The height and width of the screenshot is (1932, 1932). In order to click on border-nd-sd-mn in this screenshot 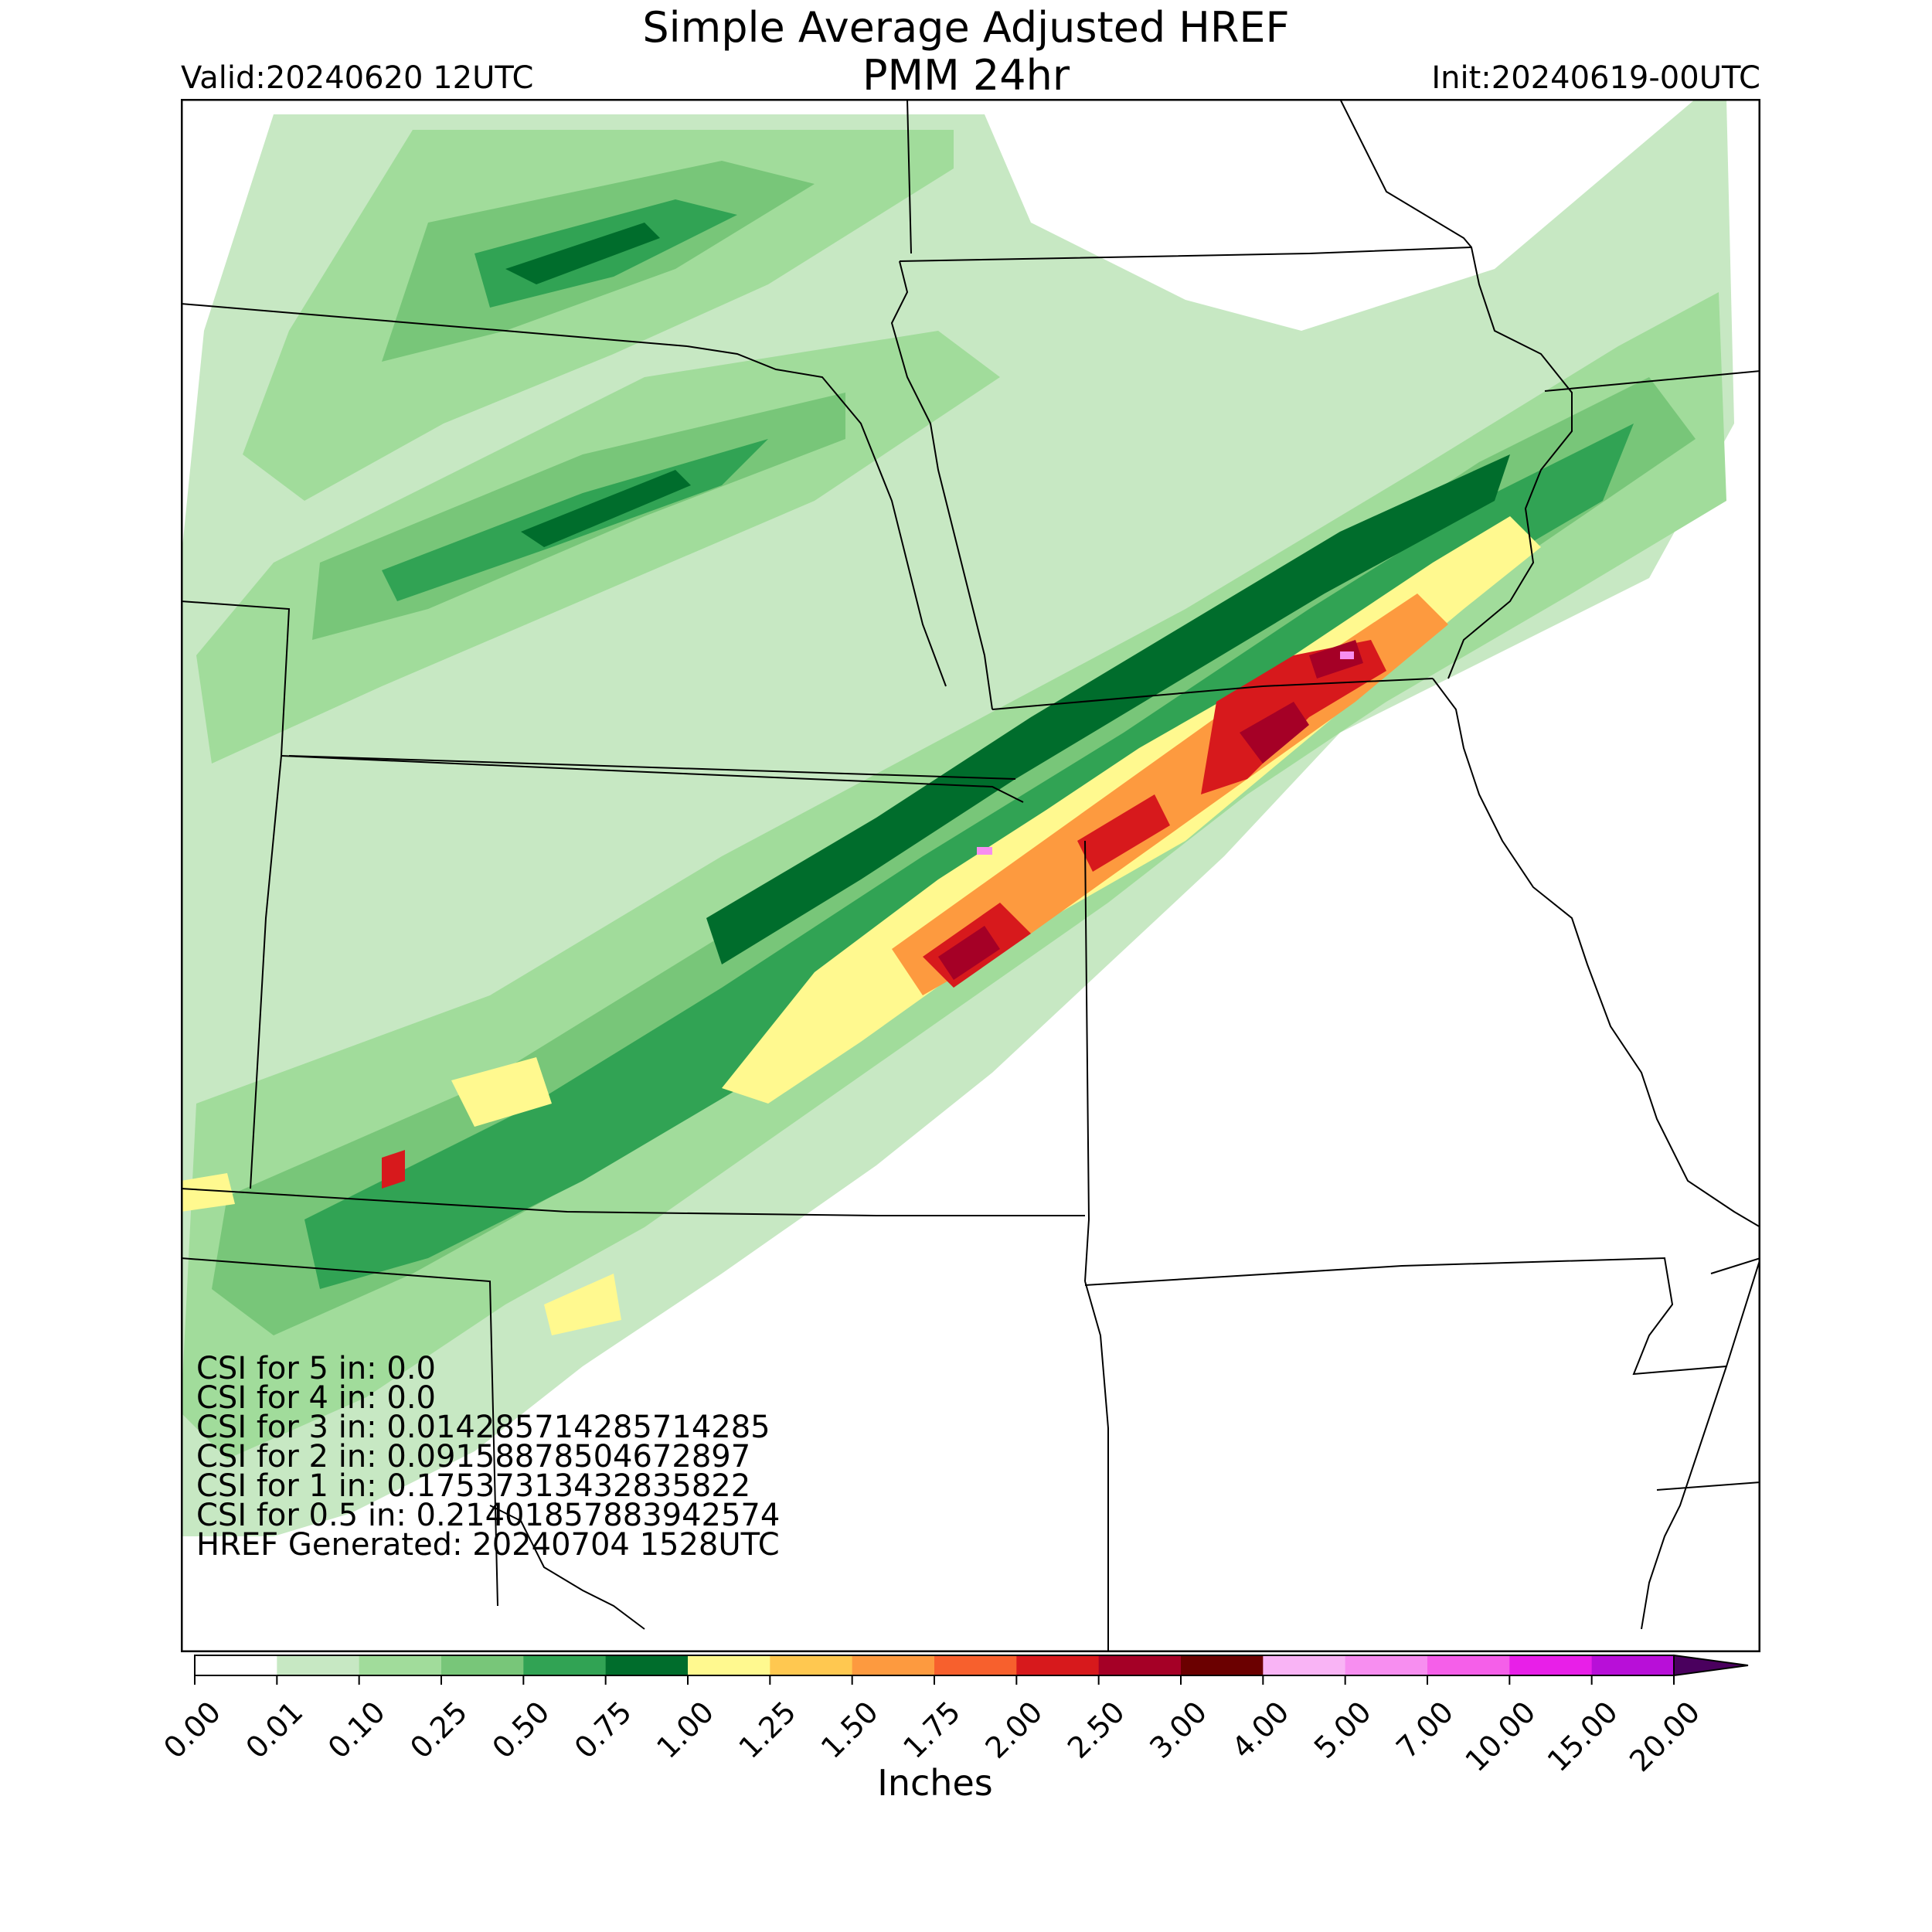, I will do `click(909, 176)`.